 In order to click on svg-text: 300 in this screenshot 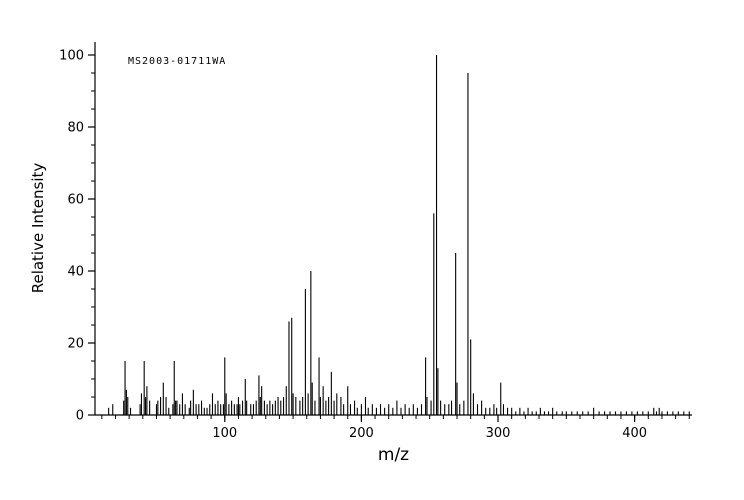, I will do `click(498, 433)`.